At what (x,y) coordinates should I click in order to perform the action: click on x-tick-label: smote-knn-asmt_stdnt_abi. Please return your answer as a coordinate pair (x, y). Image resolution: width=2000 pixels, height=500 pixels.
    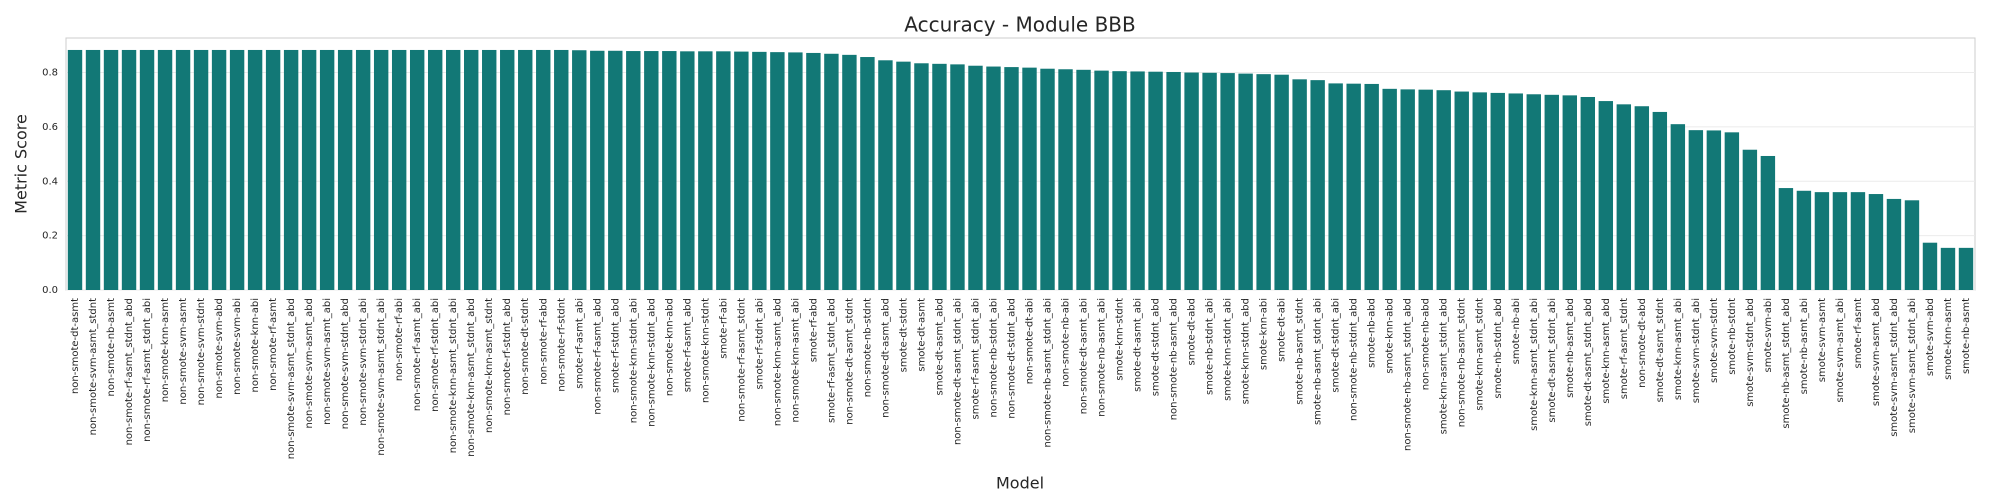
    Looking at the image, I should click on (1534, 364).